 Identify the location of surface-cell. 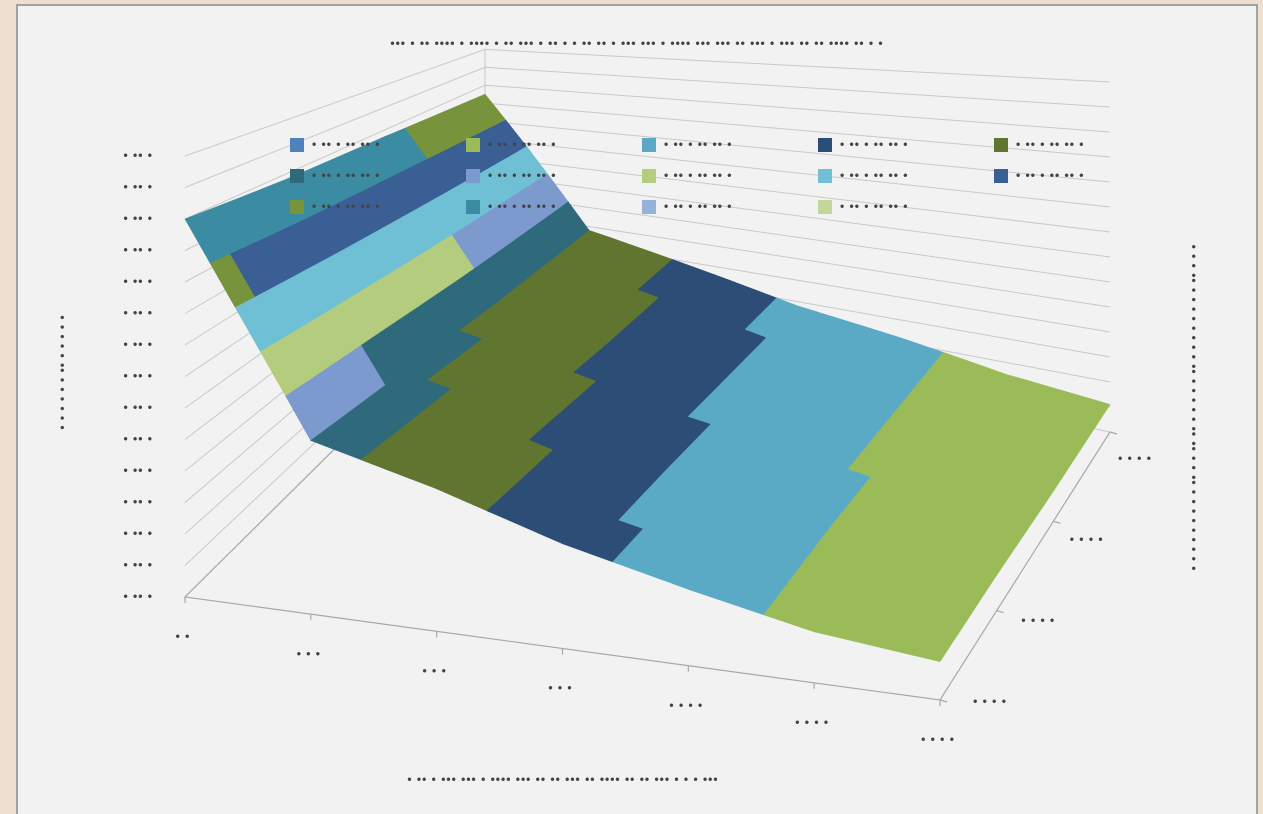
(933, 649).